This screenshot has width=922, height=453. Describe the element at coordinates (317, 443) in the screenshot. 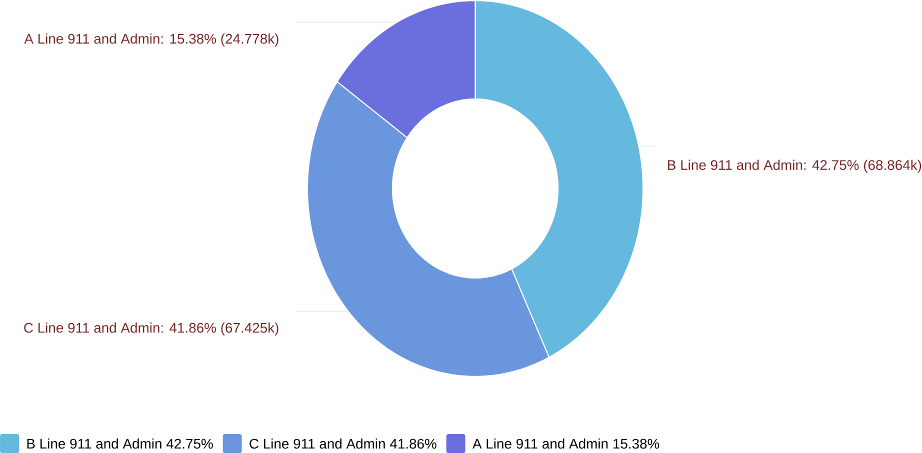

I see `legend-label: C Line 911 and Admin` at that location.